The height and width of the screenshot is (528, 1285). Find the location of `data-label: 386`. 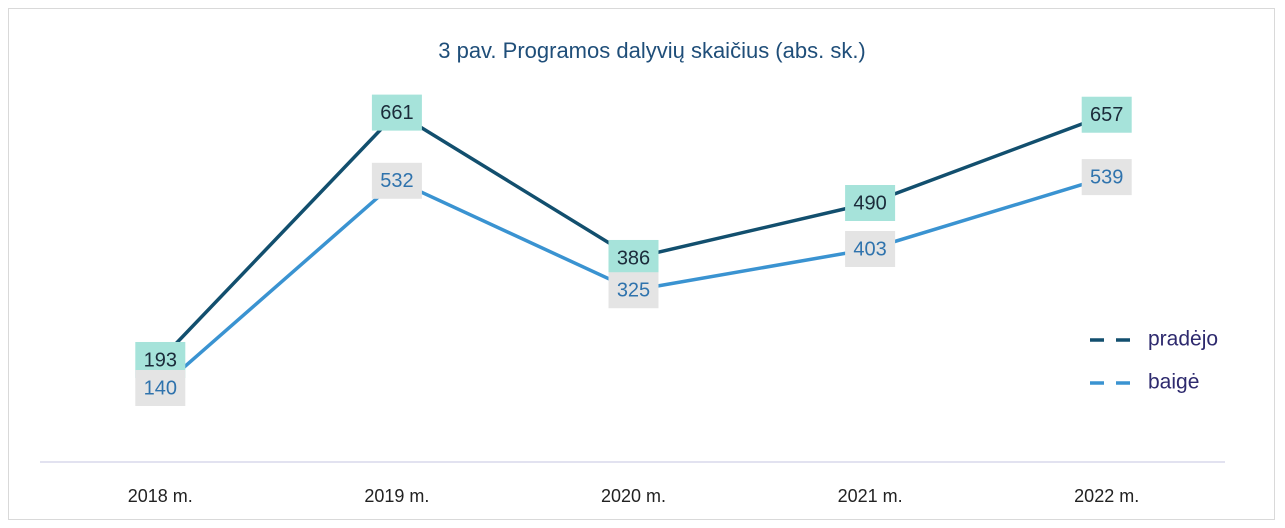

data-label: 386 is located at coordinates (633, 258).